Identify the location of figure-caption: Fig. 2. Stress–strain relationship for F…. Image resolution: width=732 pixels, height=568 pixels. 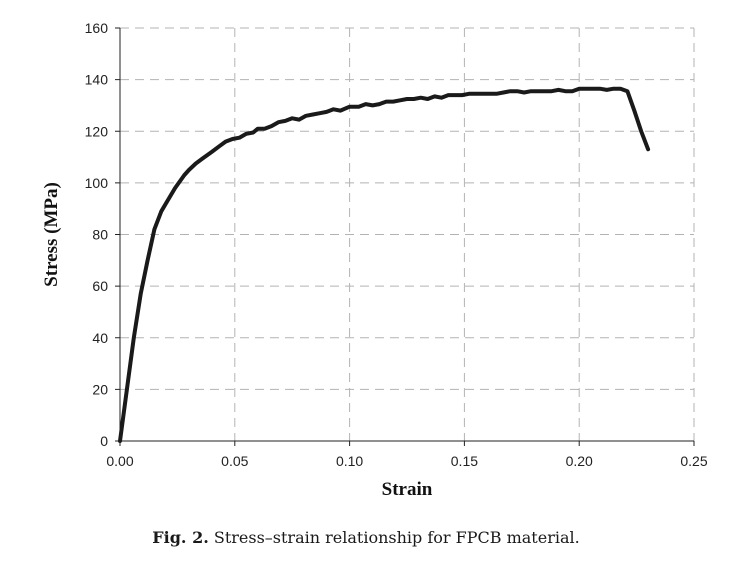
(366, 537).